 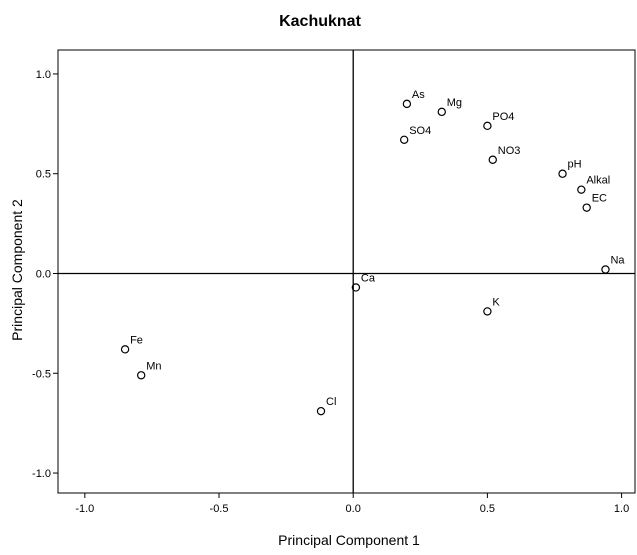 I want to click on data-label-cl: Cl, so click(x=331, y=402).